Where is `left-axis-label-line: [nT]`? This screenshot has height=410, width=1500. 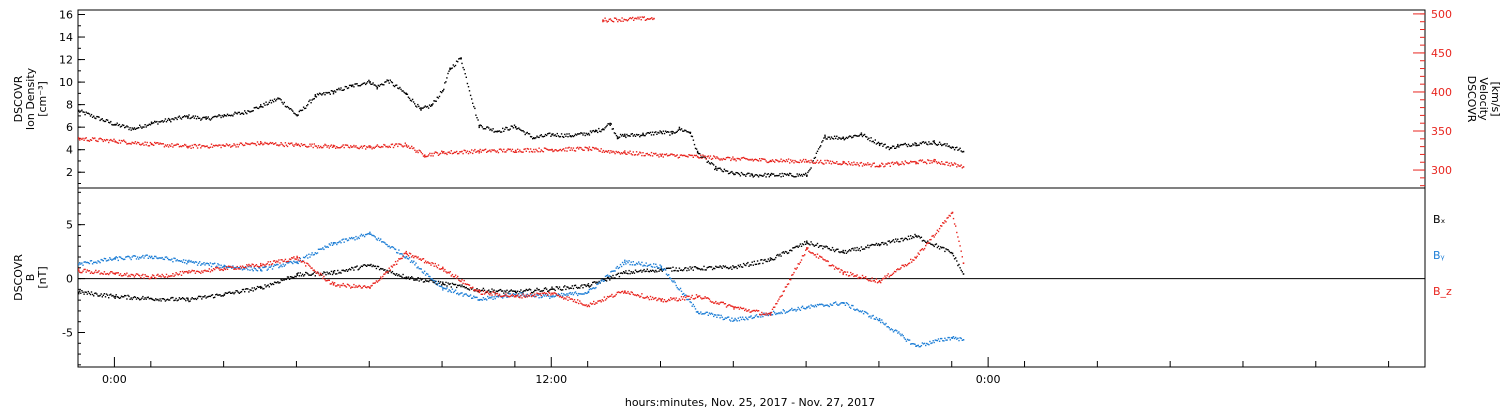 left-axis-label-line: [nT] is located at coordinates (42, 277).